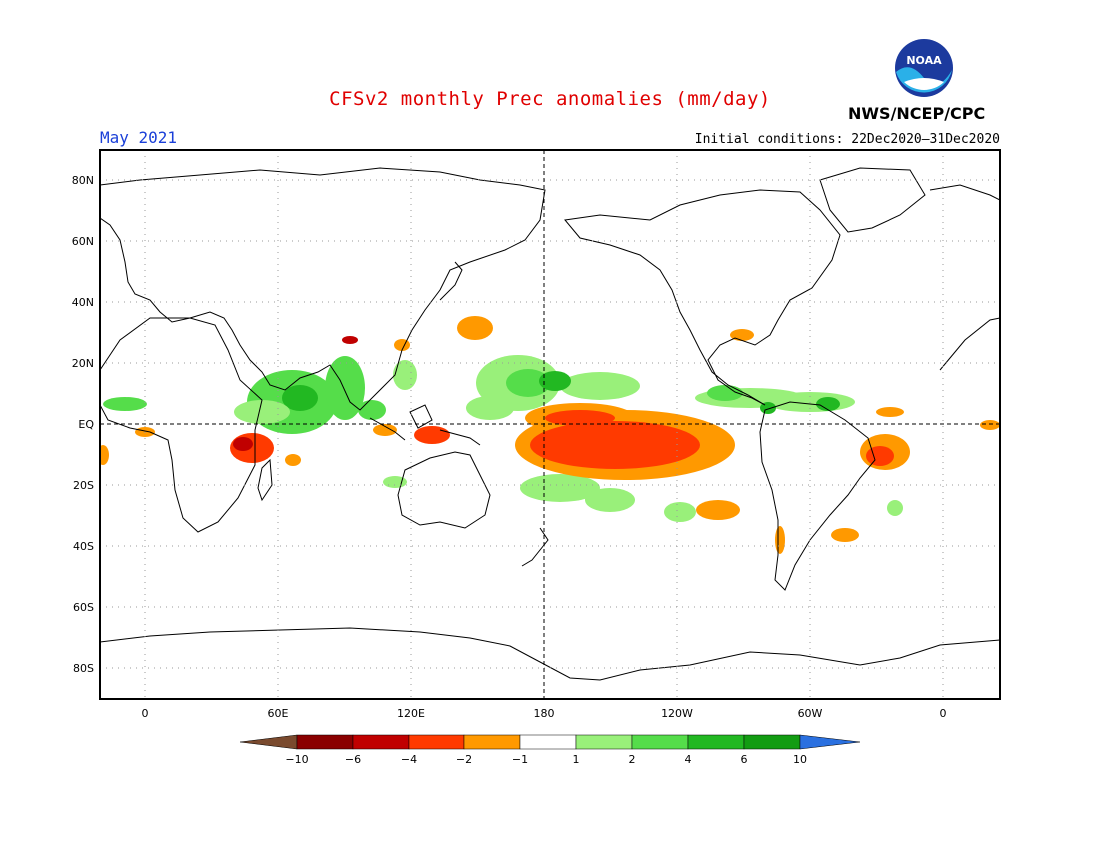 This screenshot has height=850, width=1100. Describe the element at coordinates (924, 60) in the screenshot. I see `noaa-logo-text: NOAA` at that location.